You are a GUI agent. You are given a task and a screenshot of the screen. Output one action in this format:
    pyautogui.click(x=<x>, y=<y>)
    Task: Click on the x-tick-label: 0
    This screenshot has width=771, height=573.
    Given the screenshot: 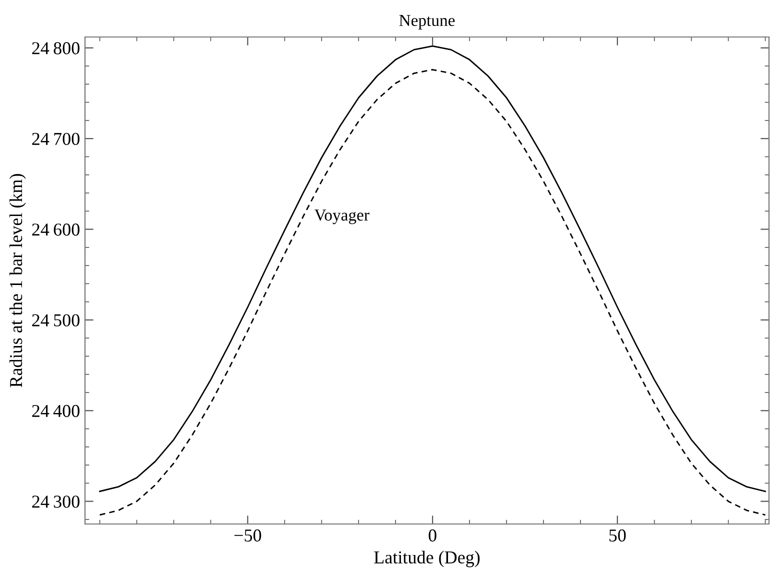 What is the action you would take?
    pyautogui.click(x=432, y=535)
    